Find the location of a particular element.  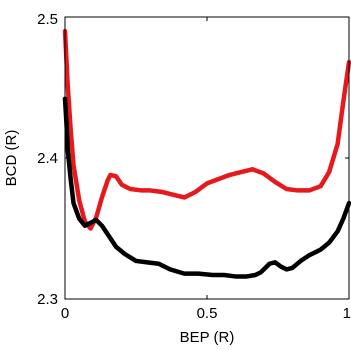

y-tick-label: 2.4 is located at coordinates (47, 158).